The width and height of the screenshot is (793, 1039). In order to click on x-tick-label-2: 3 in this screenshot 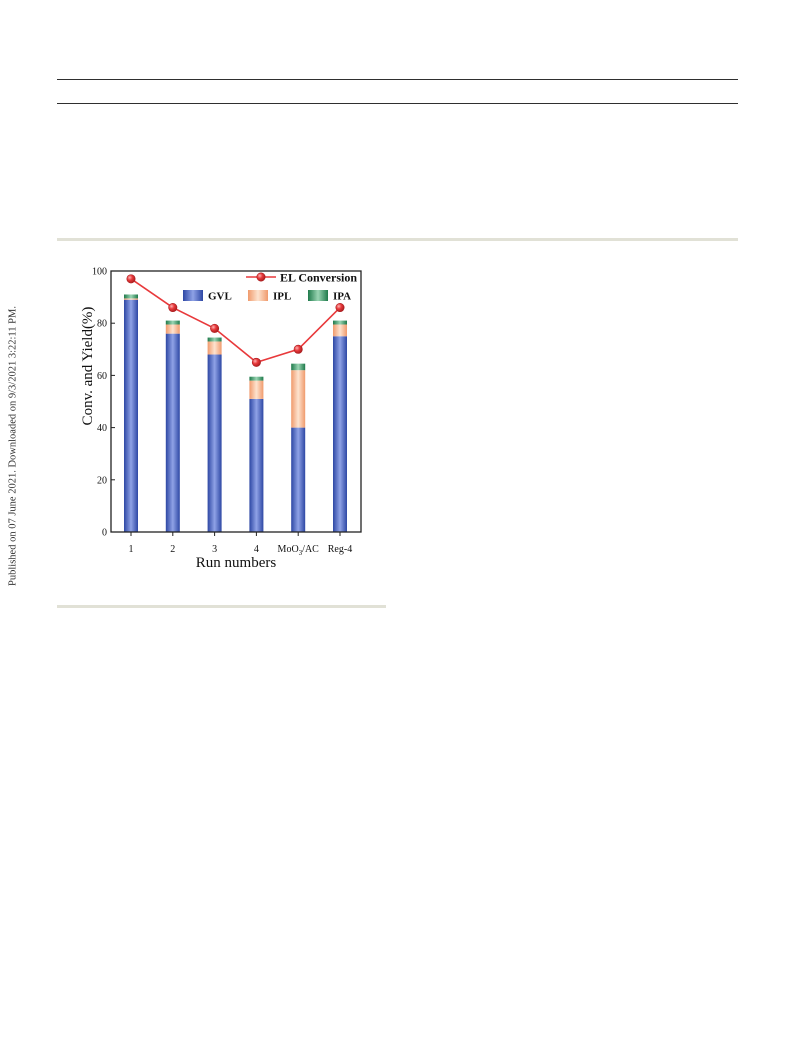, I will do `click(214, 549)`.